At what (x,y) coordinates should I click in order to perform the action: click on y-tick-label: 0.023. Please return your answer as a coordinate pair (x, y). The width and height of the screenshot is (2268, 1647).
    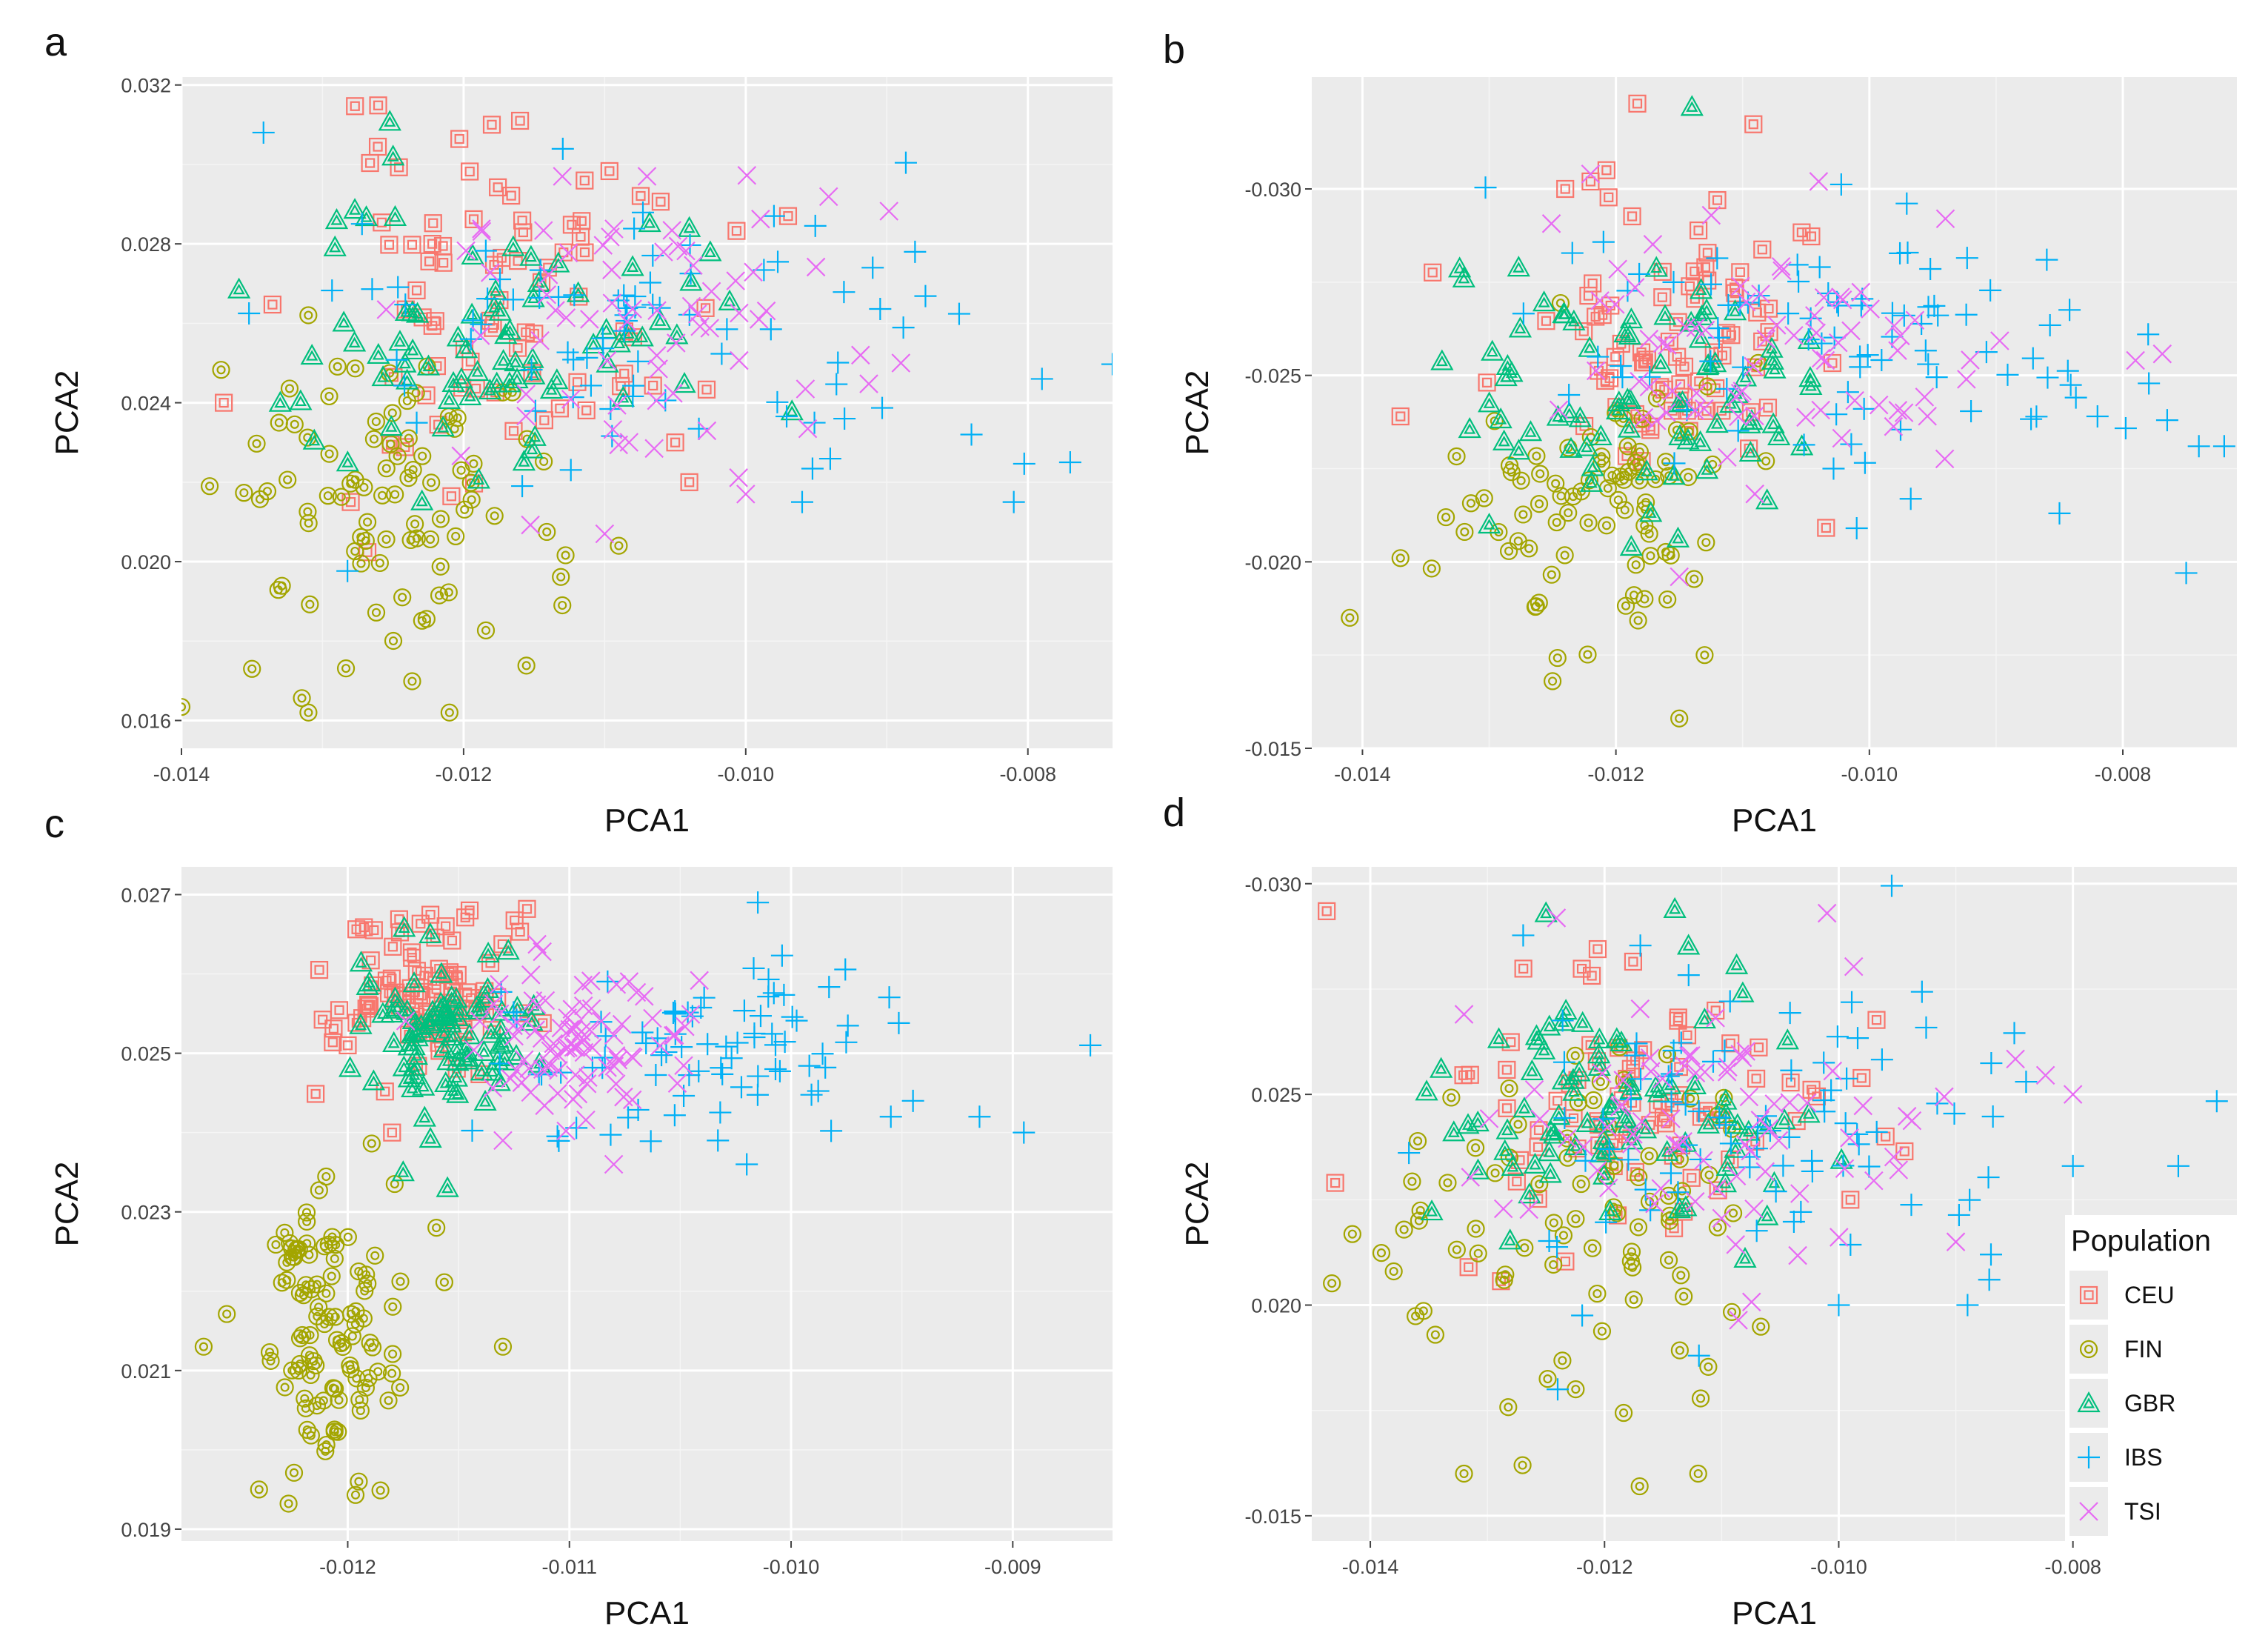
    Looking at the image, I should click on (146, 1213).